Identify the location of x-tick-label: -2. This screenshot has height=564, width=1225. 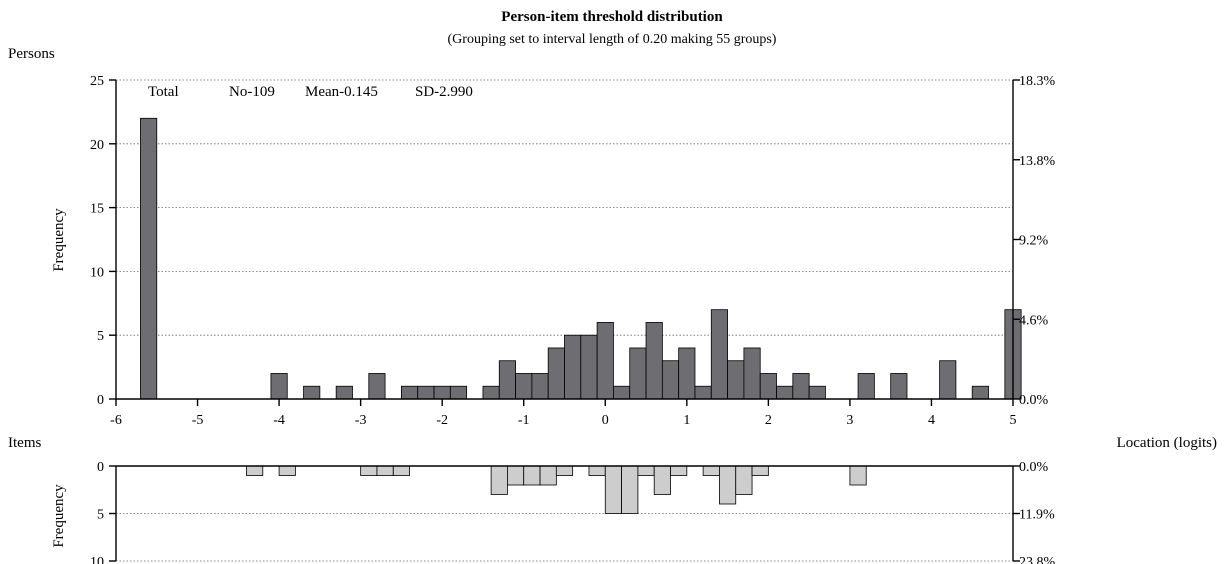
(442, 420).